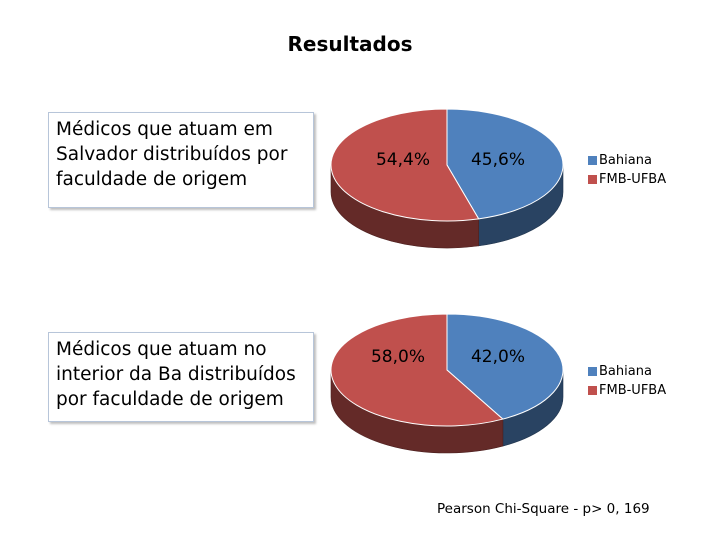  What do you see at coordinates (403, 160) in the screenshot?
I see `data-label-fmb-ufba: 54,4%` at bounding box center [403, 160].